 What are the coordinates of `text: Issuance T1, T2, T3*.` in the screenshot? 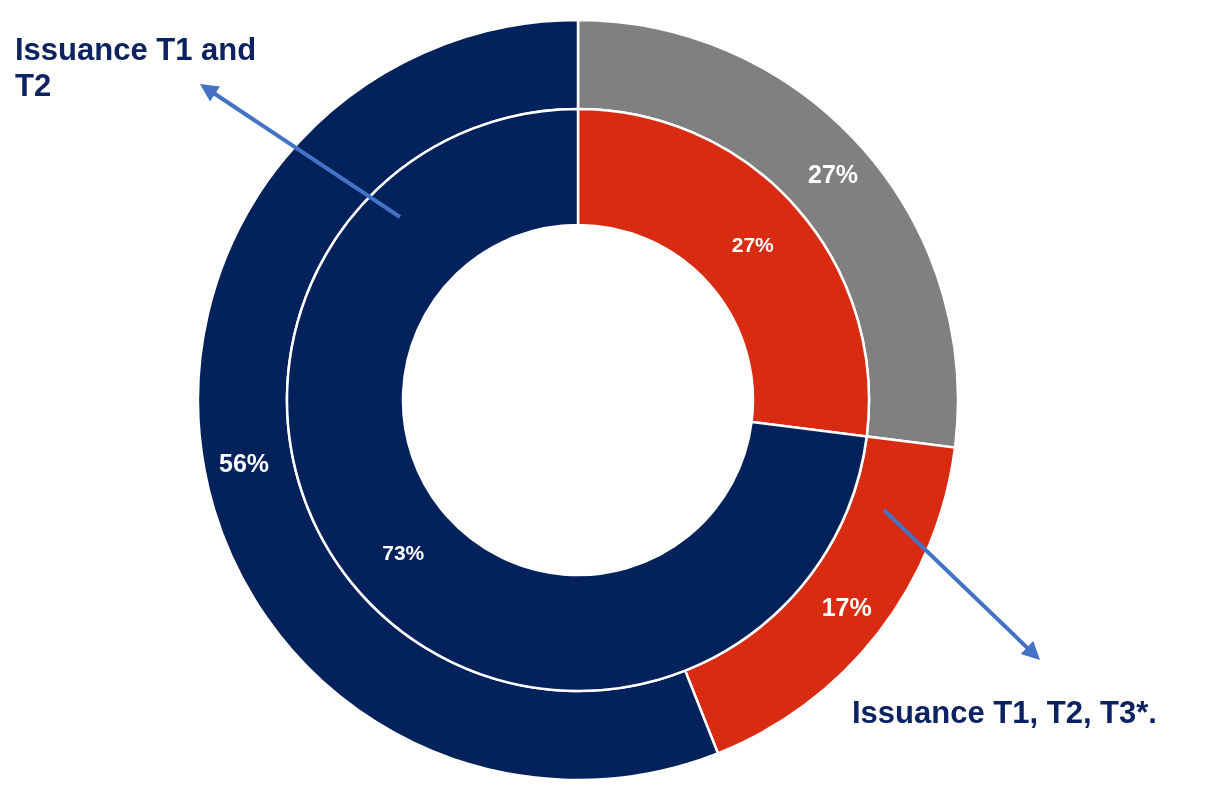 It's located at (1005, 713).